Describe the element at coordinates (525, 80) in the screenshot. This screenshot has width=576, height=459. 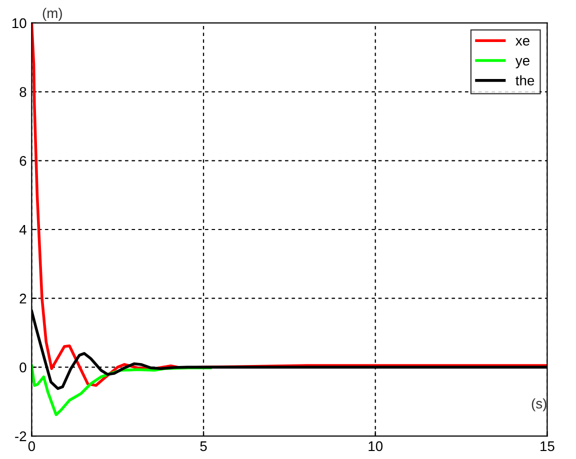
I see `legend-label: the` at that location.